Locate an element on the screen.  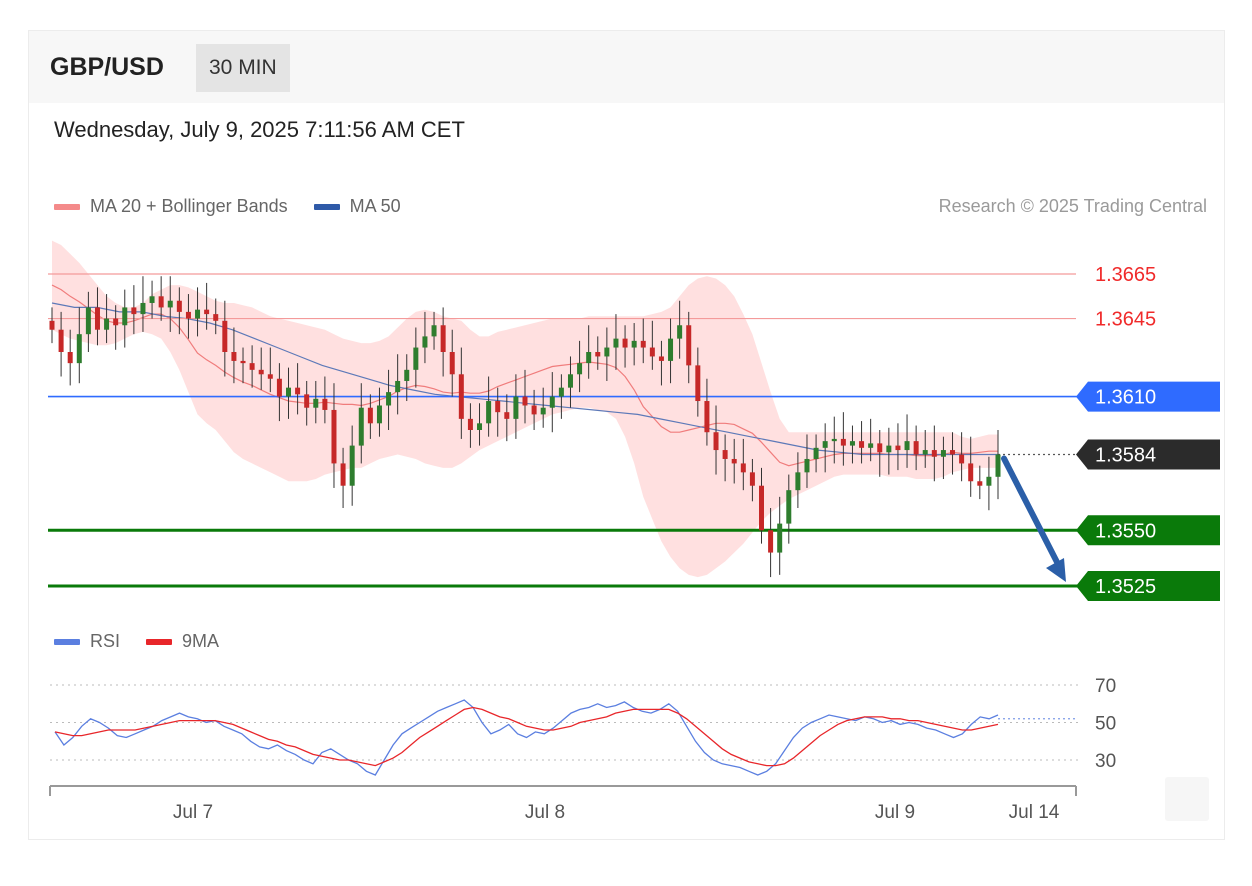
level-label: 1.3525 is located at coordinates (1125, 587).